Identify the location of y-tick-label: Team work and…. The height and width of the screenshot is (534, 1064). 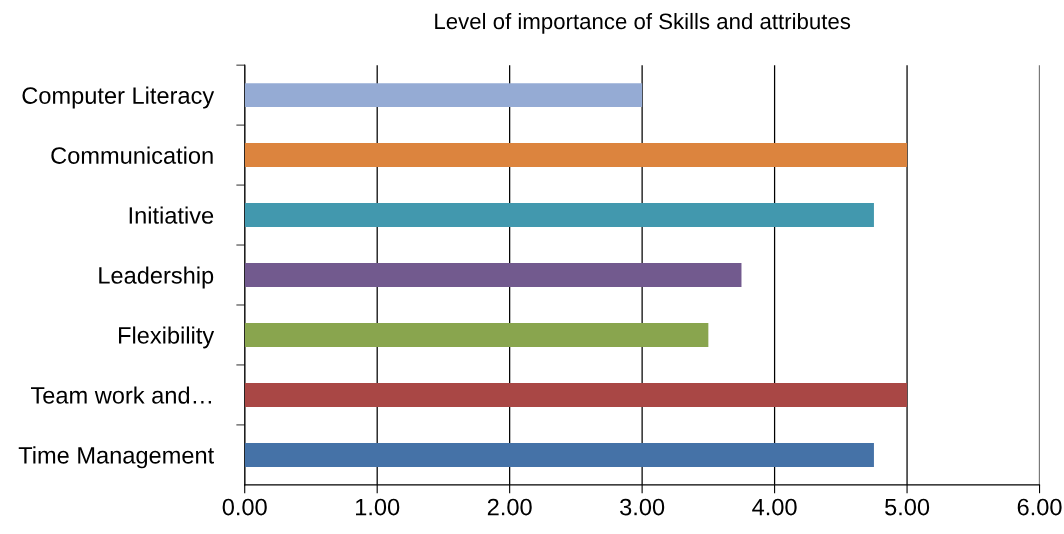
(121, 395).